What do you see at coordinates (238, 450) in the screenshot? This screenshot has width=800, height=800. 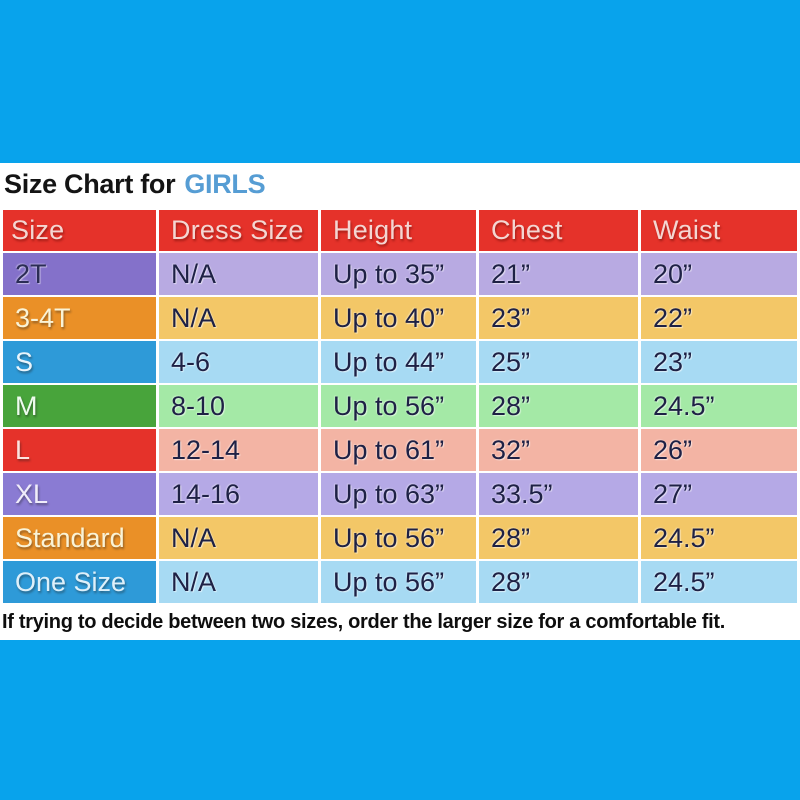 I see `dress-size-cell: 12-14` at bounding box center [238, 450].